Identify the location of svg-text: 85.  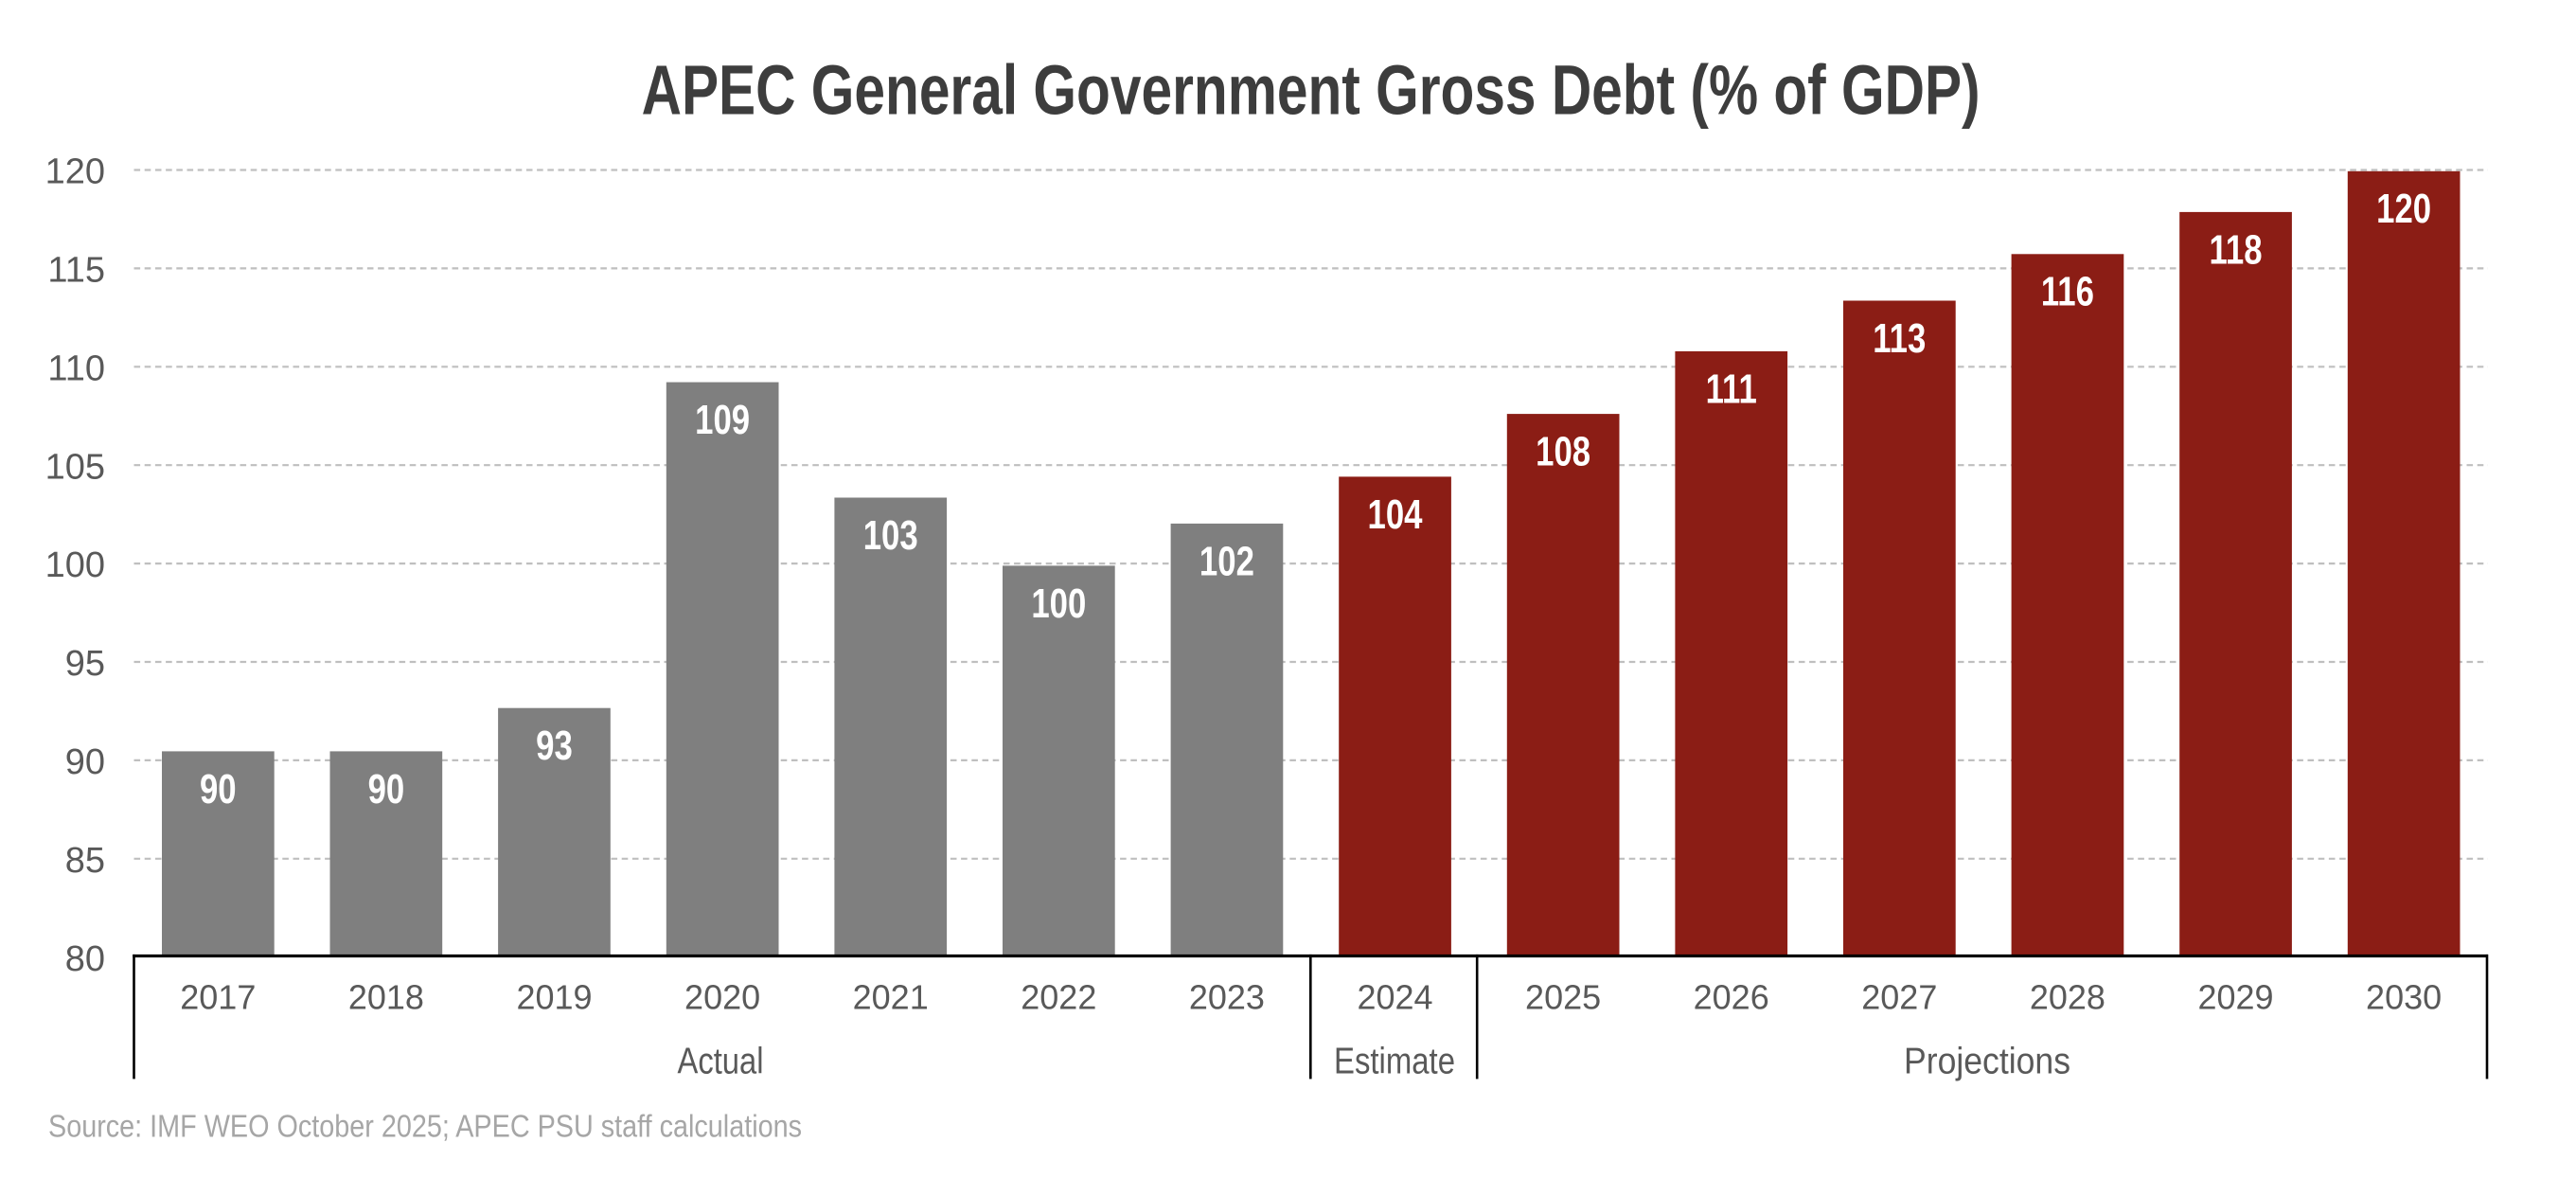
(85, 861).